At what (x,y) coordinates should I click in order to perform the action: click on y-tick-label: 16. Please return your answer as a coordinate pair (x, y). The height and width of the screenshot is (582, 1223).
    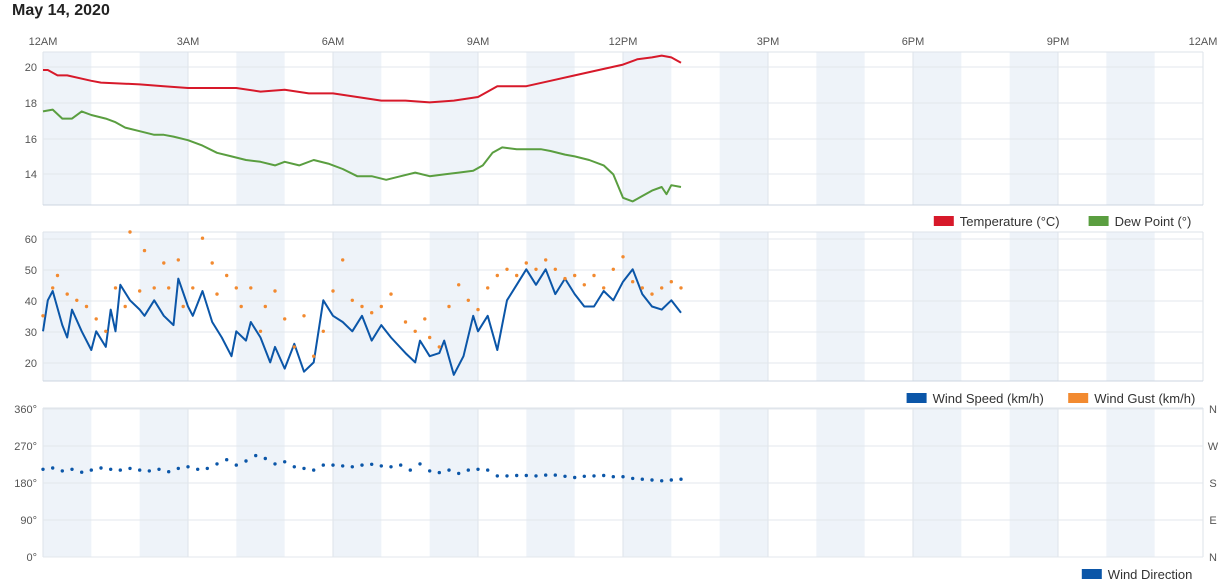
    Looking at the image, I should click on (31, 140).